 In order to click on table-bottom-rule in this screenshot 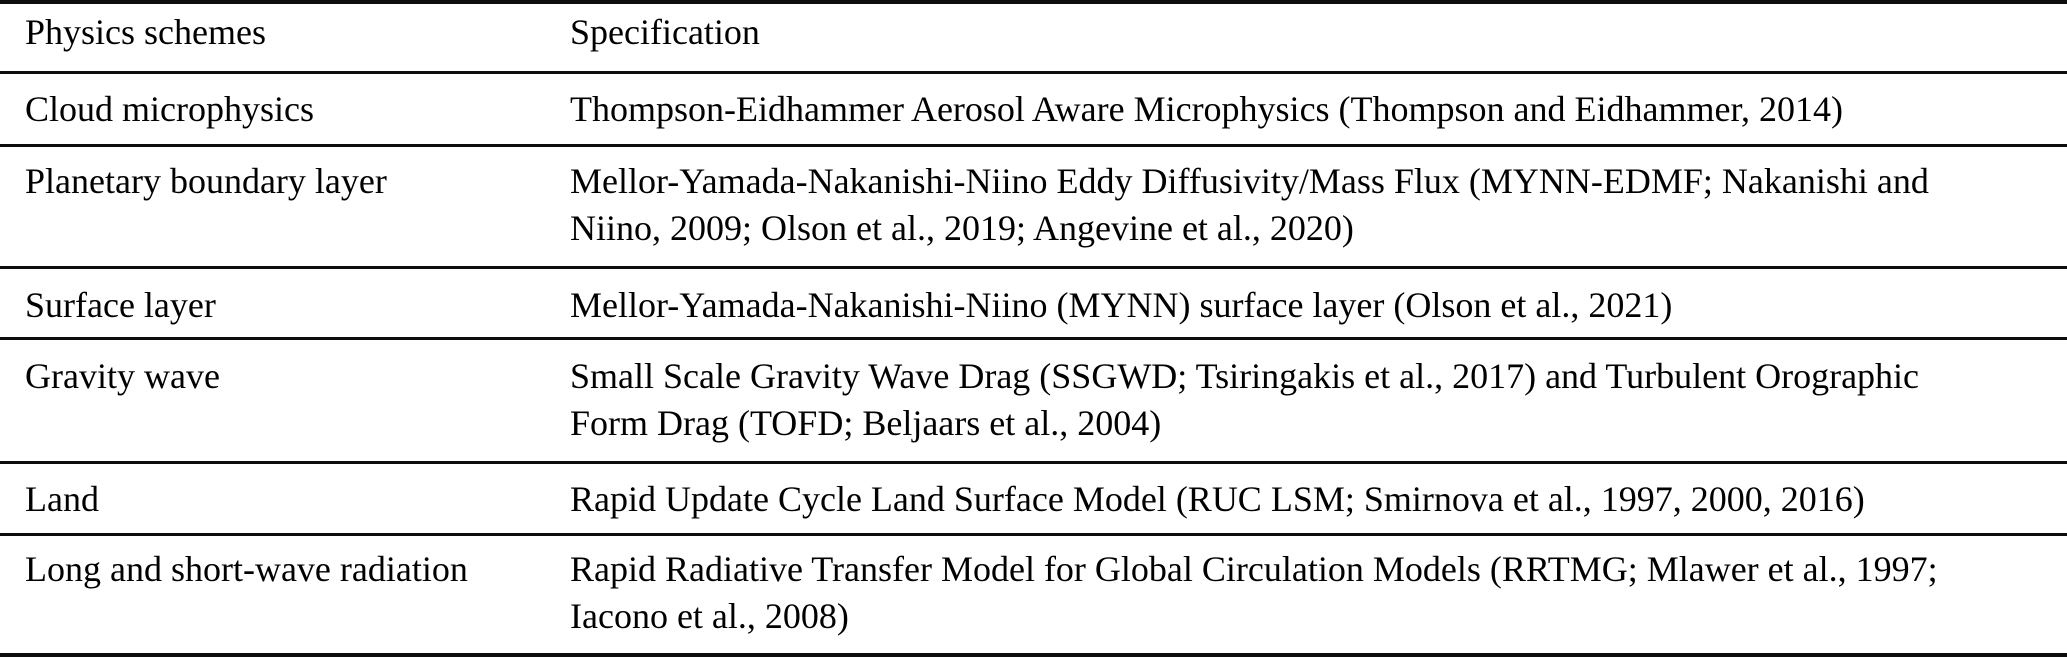, I will do `click(1033, 655)`.